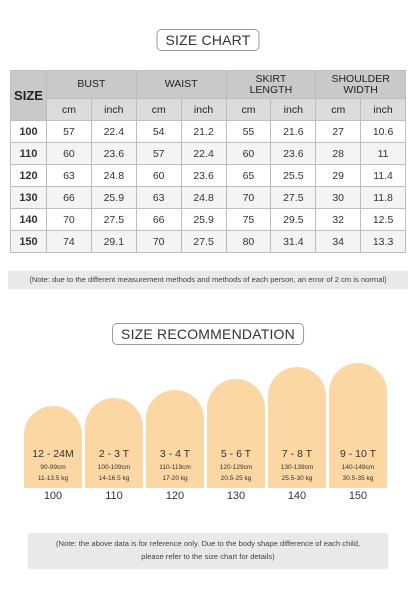 The width and height of the screenshot is (416, 599). What do you see at coordinates (158, 131) in the screenshot?
I see `measure-cell: 54` at bounding box center [158, 131].